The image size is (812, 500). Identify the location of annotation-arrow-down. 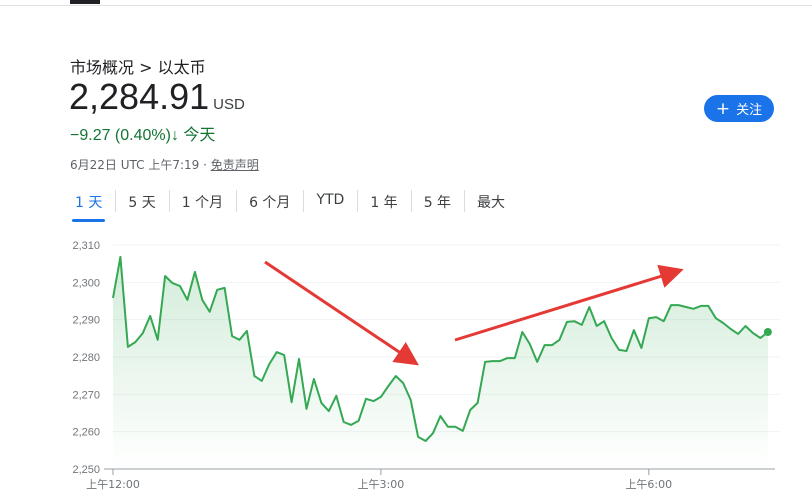
(341, 313).